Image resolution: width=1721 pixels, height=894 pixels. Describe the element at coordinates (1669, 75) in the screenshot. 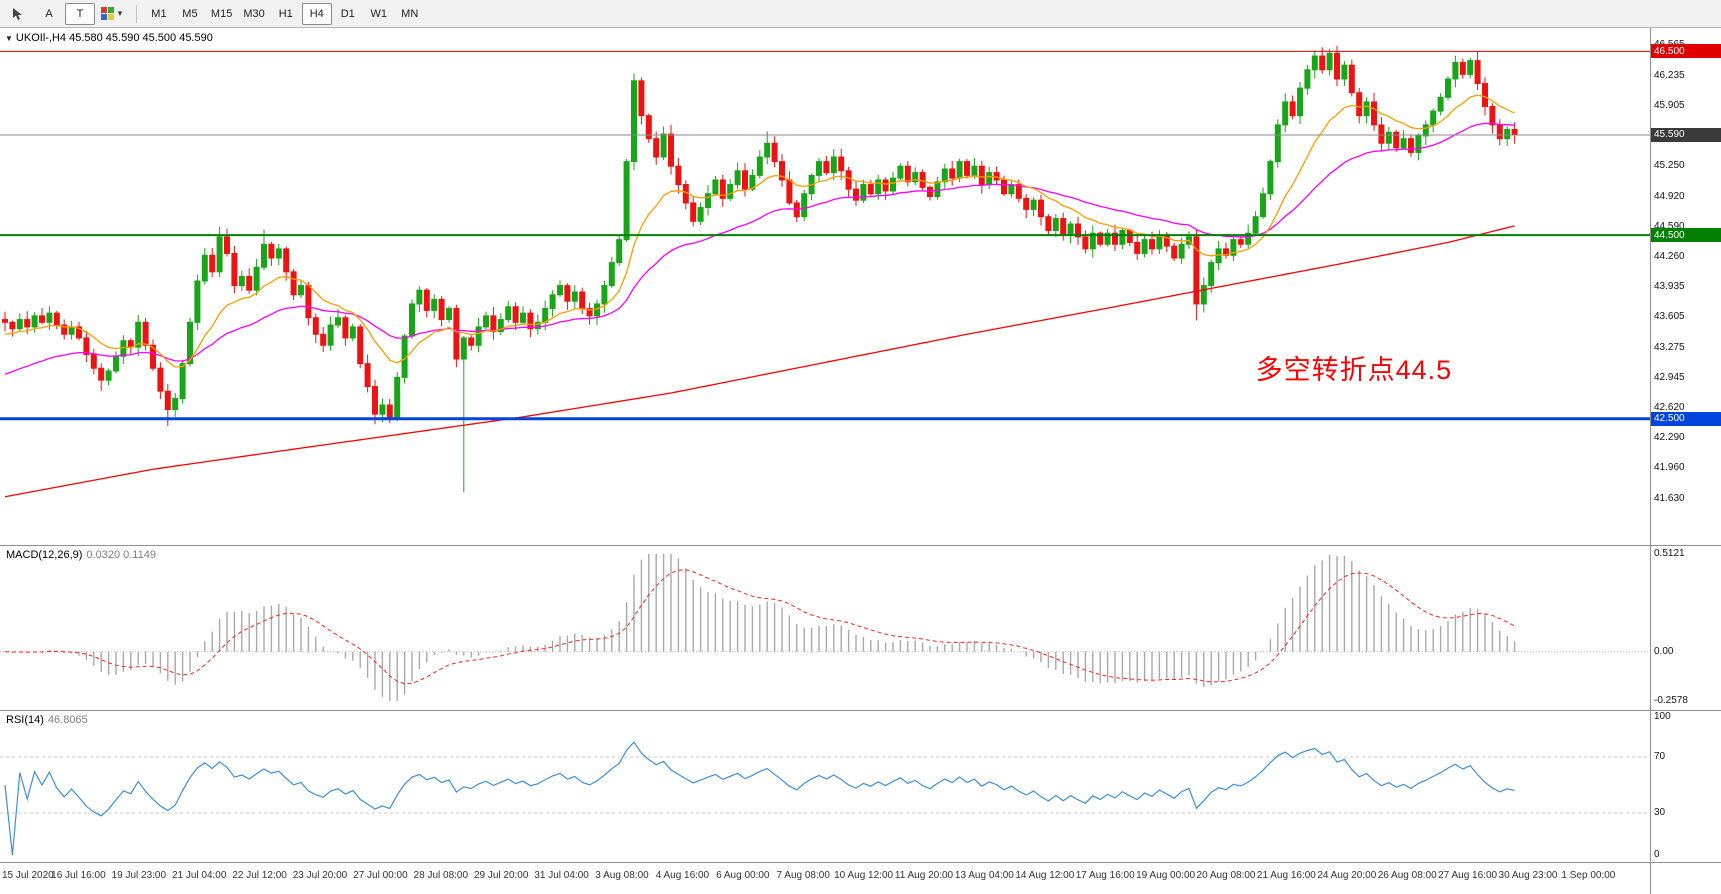

I see `price-axis-label: 46.235` at that location.